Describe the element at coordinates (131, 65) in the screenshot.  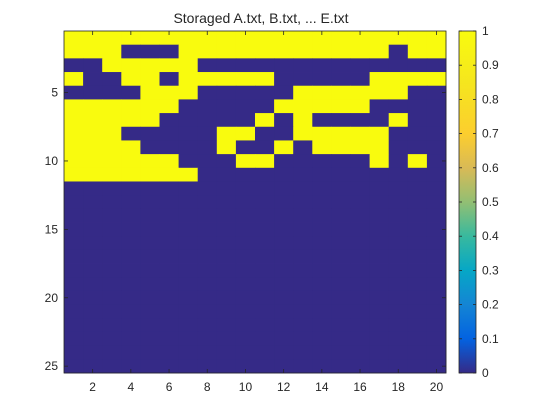
I see `heatmap-cell-r3-c4` at that location.